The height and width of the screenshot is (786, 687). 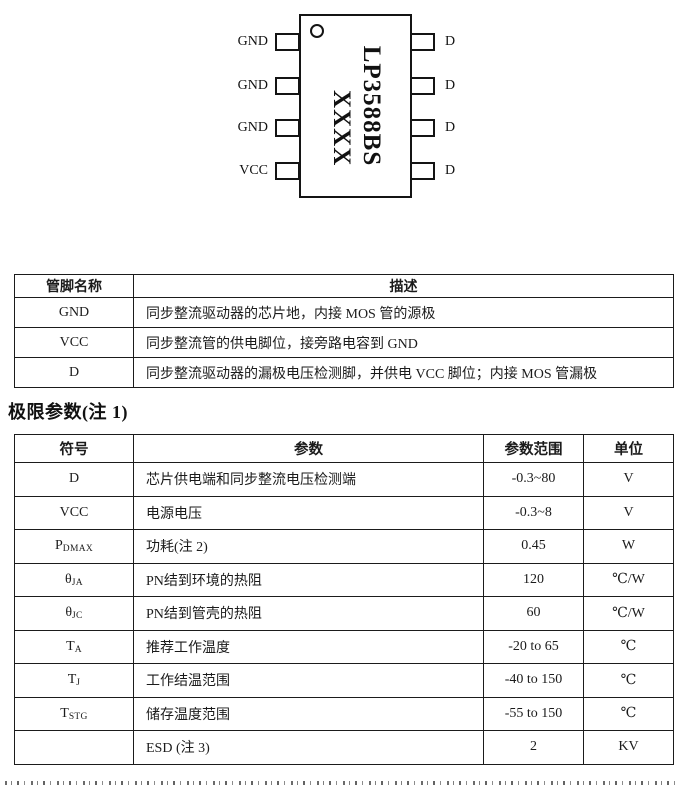 What do you see at coordinates (533, 747) in the screenshot?
I see `range-cell: 2` at bounding box center [533, 747].